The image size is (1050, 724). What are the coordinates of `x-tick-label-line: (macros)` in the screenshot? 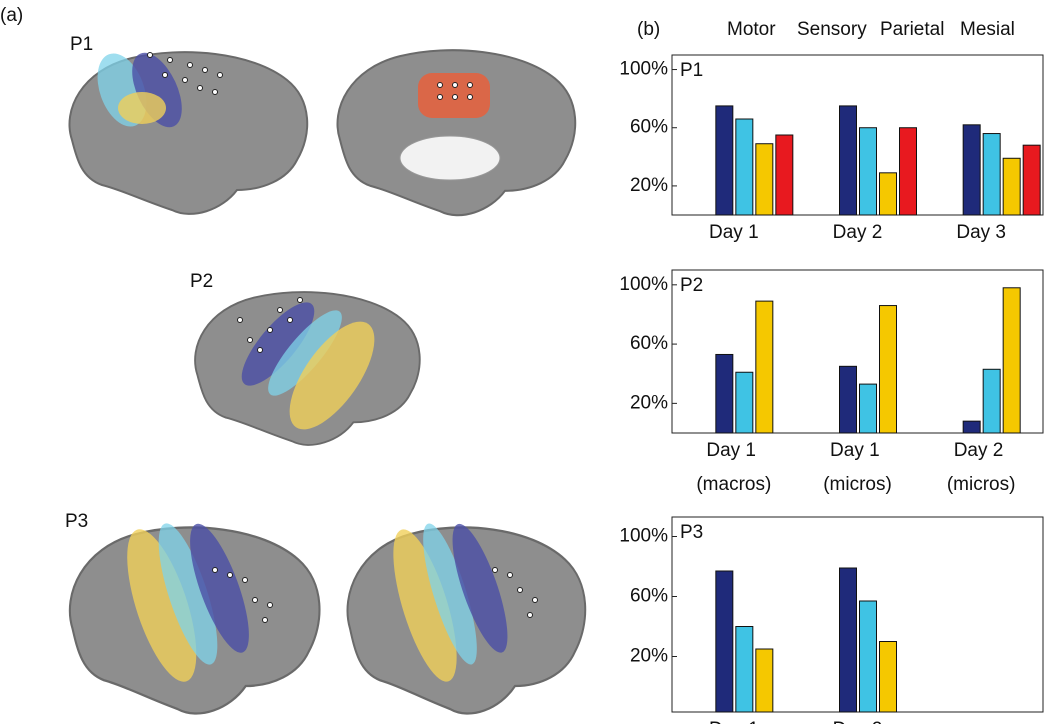 It's located at (733, 484).